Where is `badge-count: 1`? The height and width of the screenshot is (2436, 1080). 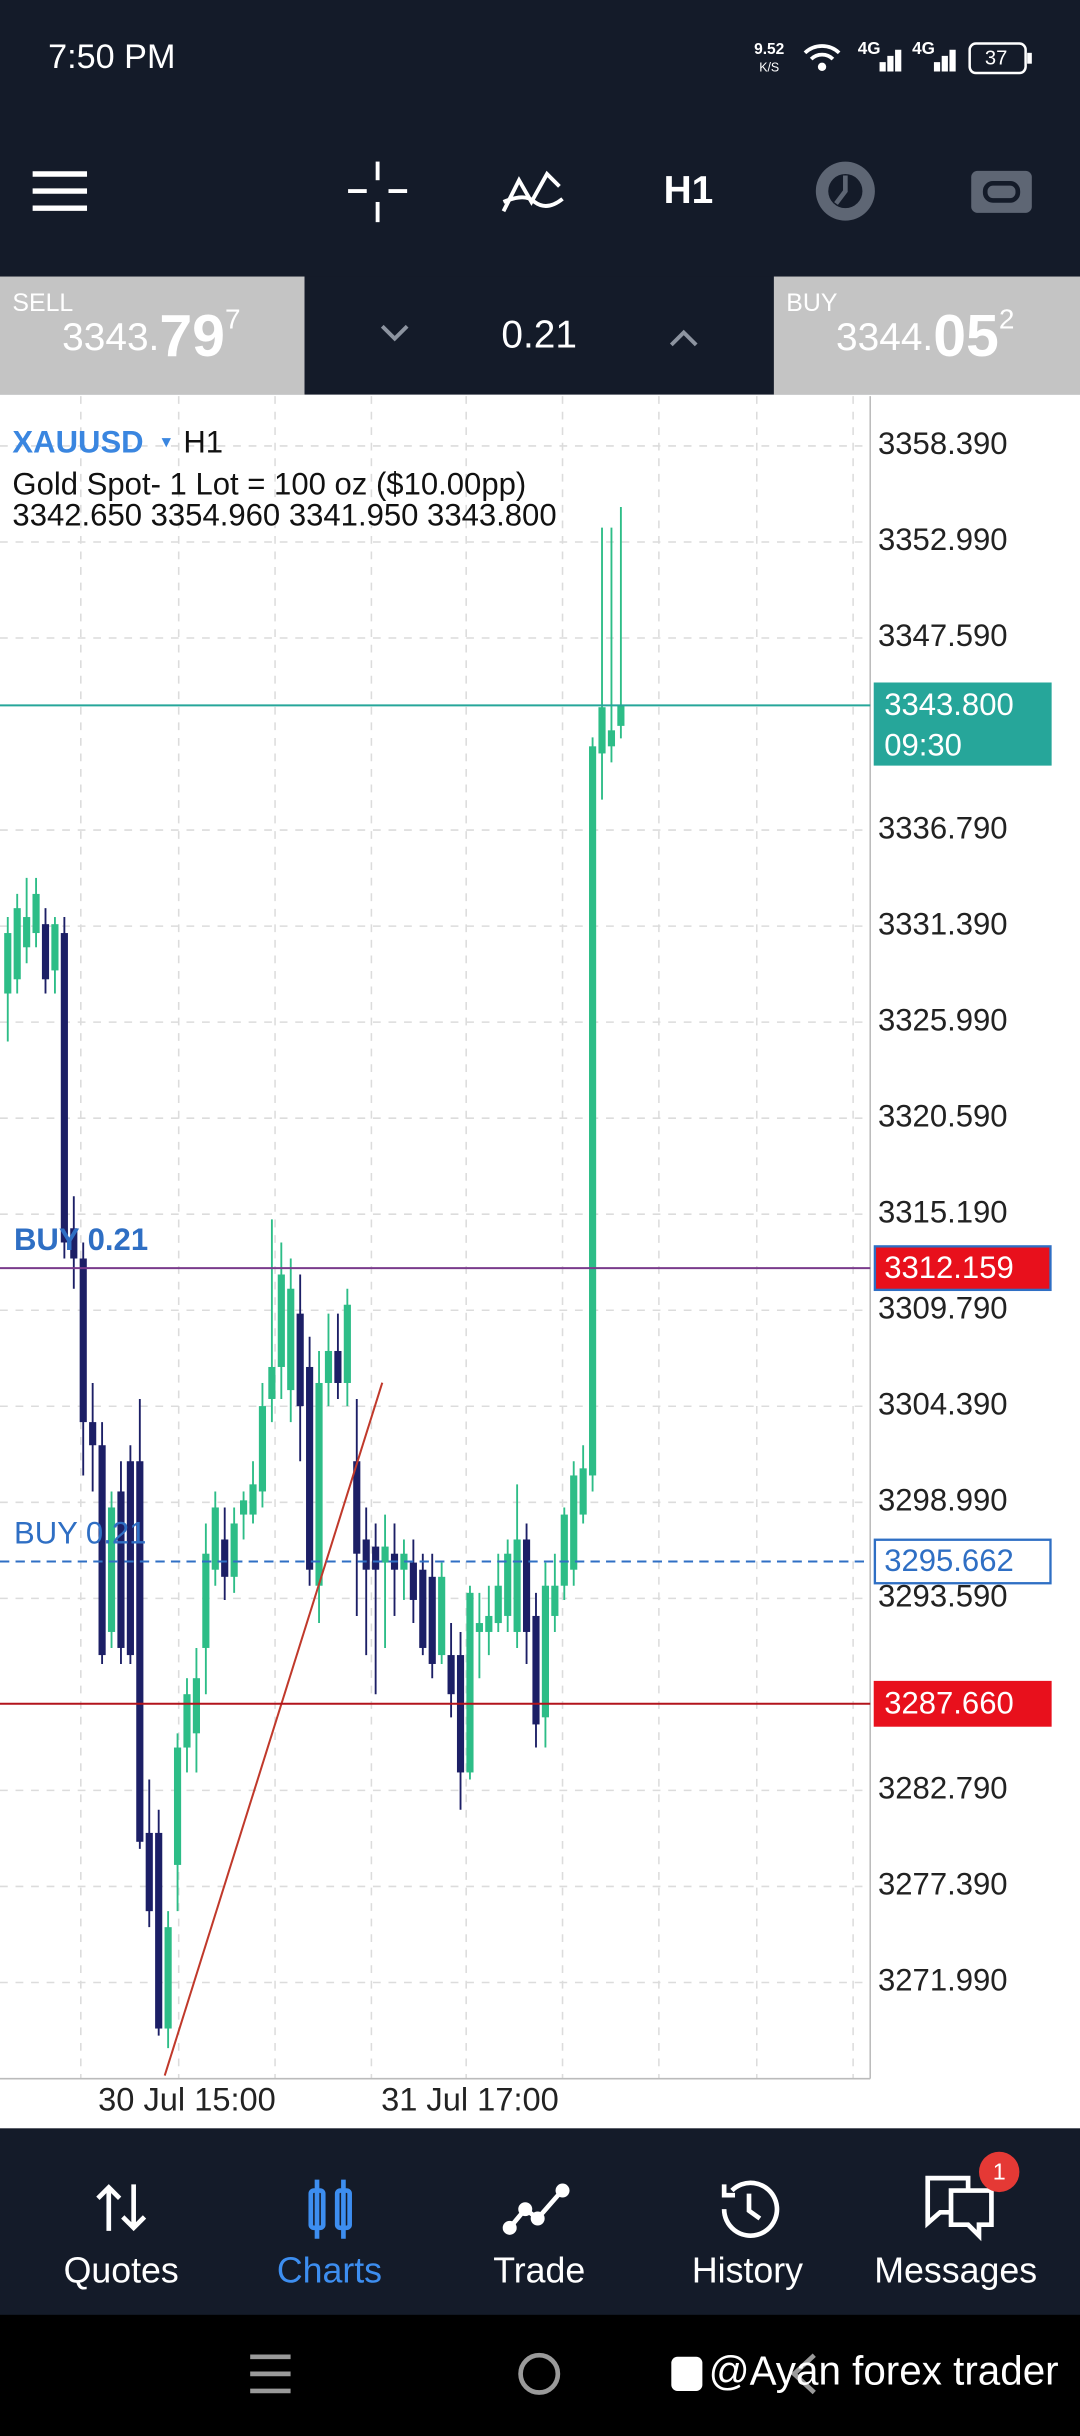 badge-count: 1 is located at coordinates (999, 2172).